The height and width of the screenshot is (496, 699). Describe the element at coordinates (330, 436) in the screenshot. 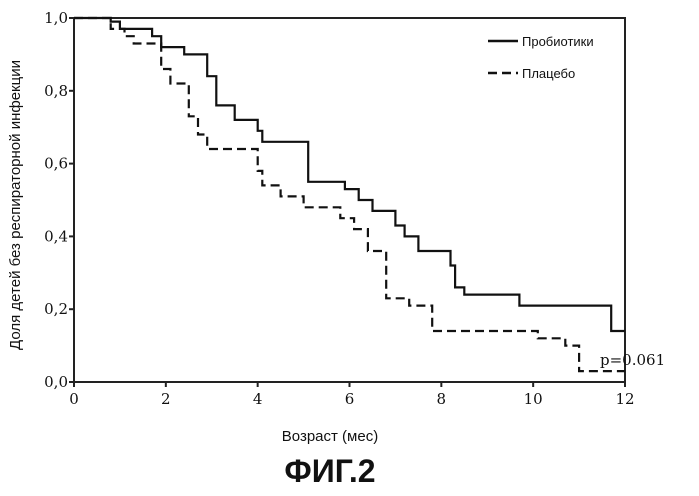

I see `x-axis-label: Возраст (мес)` at that location.